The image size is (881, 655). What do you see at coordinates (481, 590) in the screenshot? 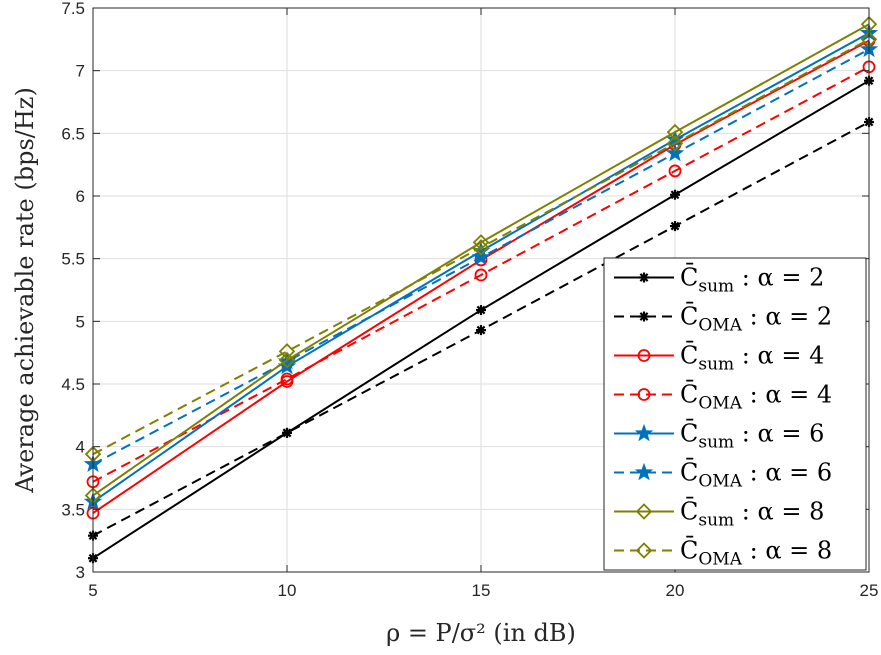
I see `x-tick-label: 15` at bounding box center [481, 590].